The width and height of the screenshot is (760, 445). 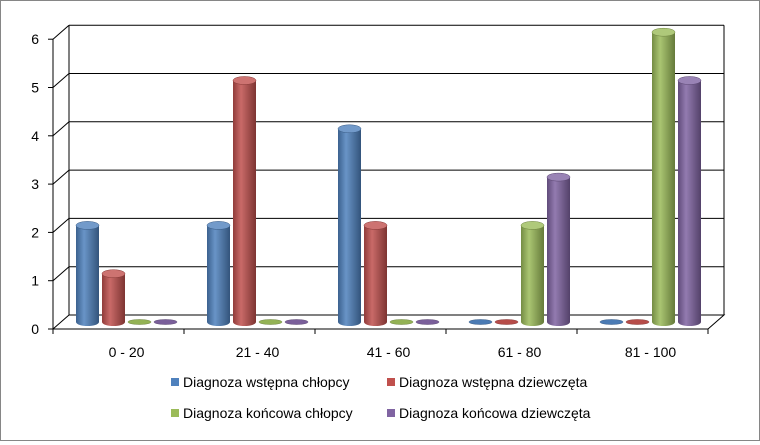 I want to click on y-axis-ticks: 0 1 2 3 4 5 6, so click(x=42, y=184).